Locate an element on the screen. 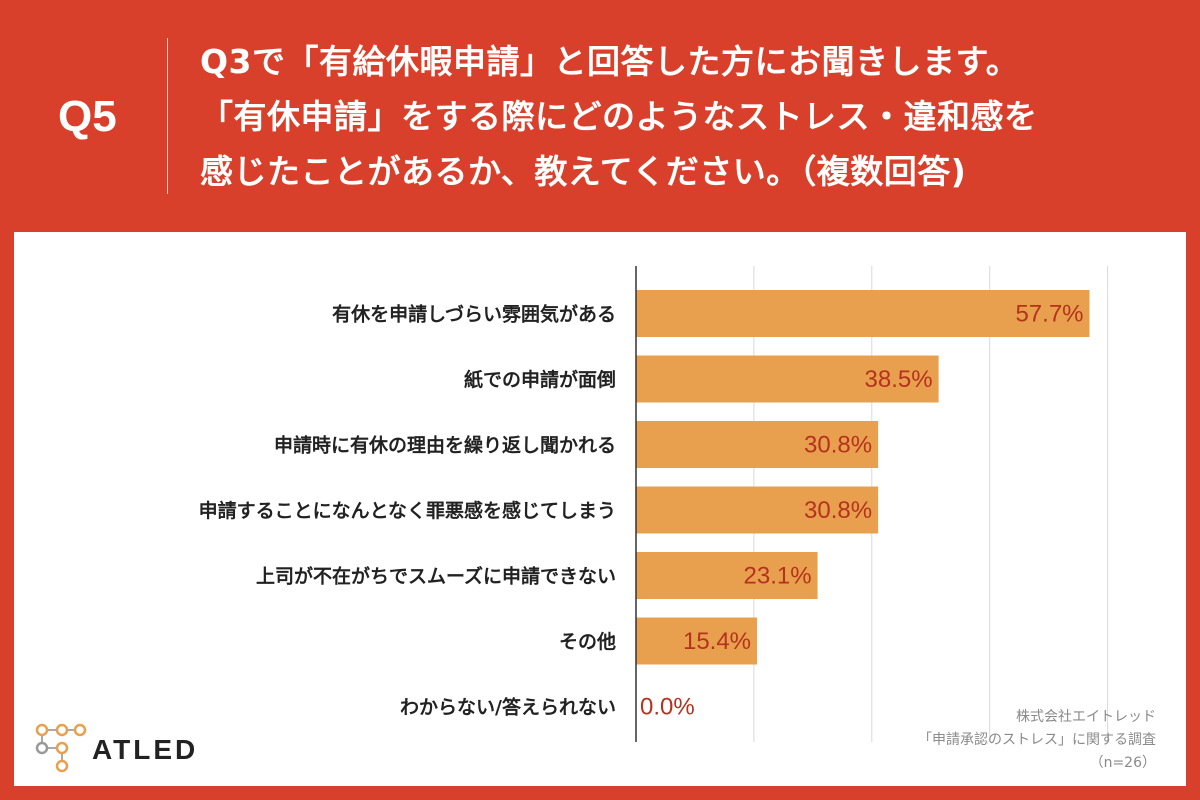  header-divider is located at coordinates (167, 116).